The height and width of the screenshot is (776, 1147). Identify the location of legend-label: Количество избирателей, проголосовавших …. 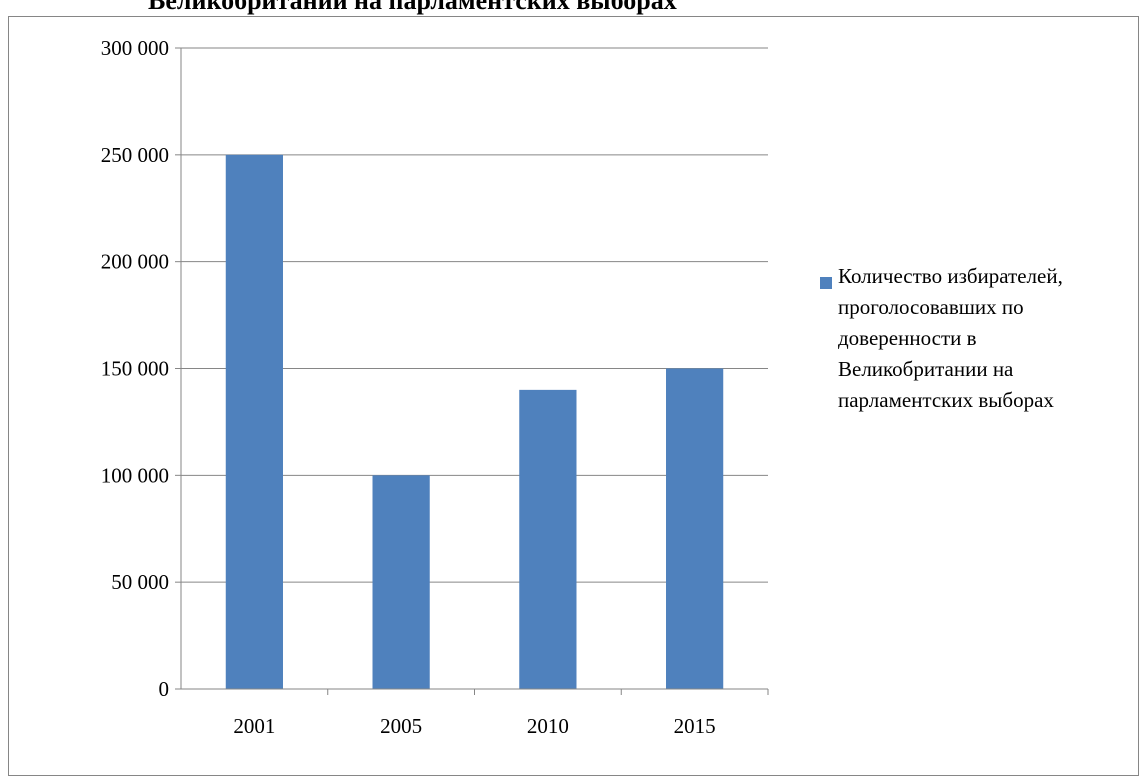
(950, 338).